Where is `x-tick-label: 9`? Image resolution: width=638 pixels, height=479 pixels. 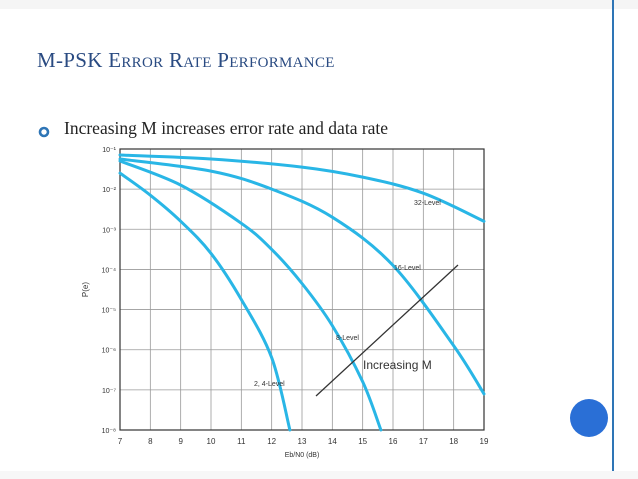
x-tick-label: 9 is located at coordinates (180, 441).